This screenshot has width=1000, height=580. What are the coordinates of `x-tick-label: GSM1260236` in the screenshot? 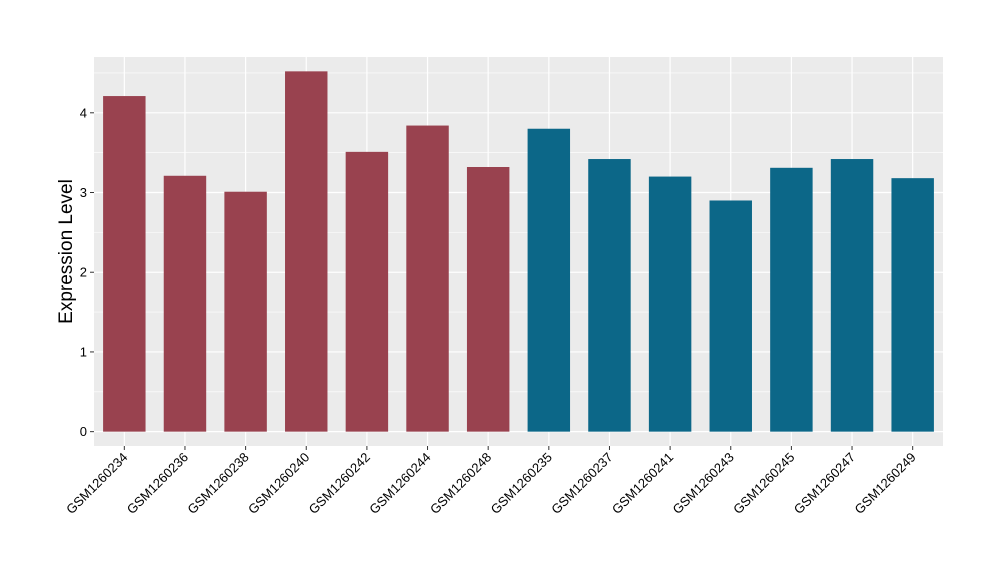 It's located at (157, 483).